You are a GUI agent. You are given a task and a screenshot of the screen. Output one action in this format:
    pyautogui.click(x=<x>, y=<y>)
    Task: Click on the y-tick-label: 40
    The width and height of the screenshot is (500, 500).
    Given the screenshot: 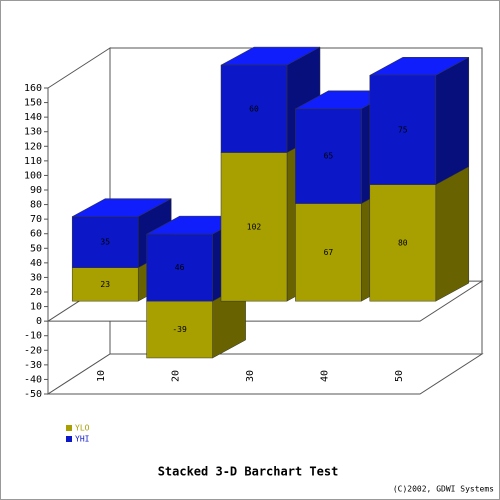 What is the action you would take?
    pyautogui.click(x=36, y=263)
    